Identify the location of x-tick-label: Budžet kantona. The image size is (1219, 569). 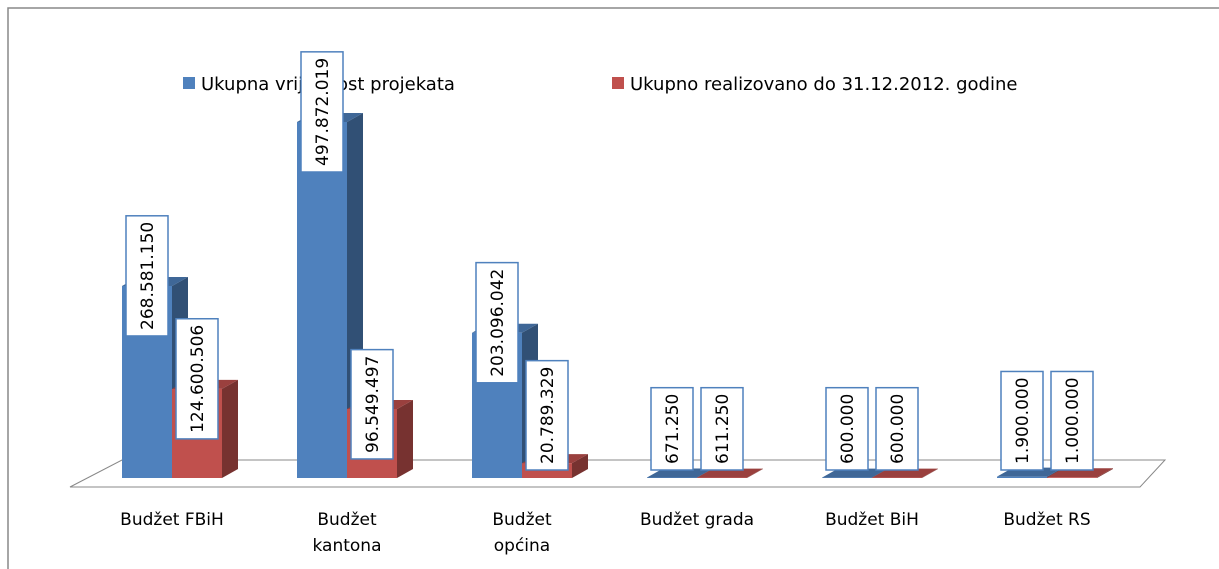
(347, 533).